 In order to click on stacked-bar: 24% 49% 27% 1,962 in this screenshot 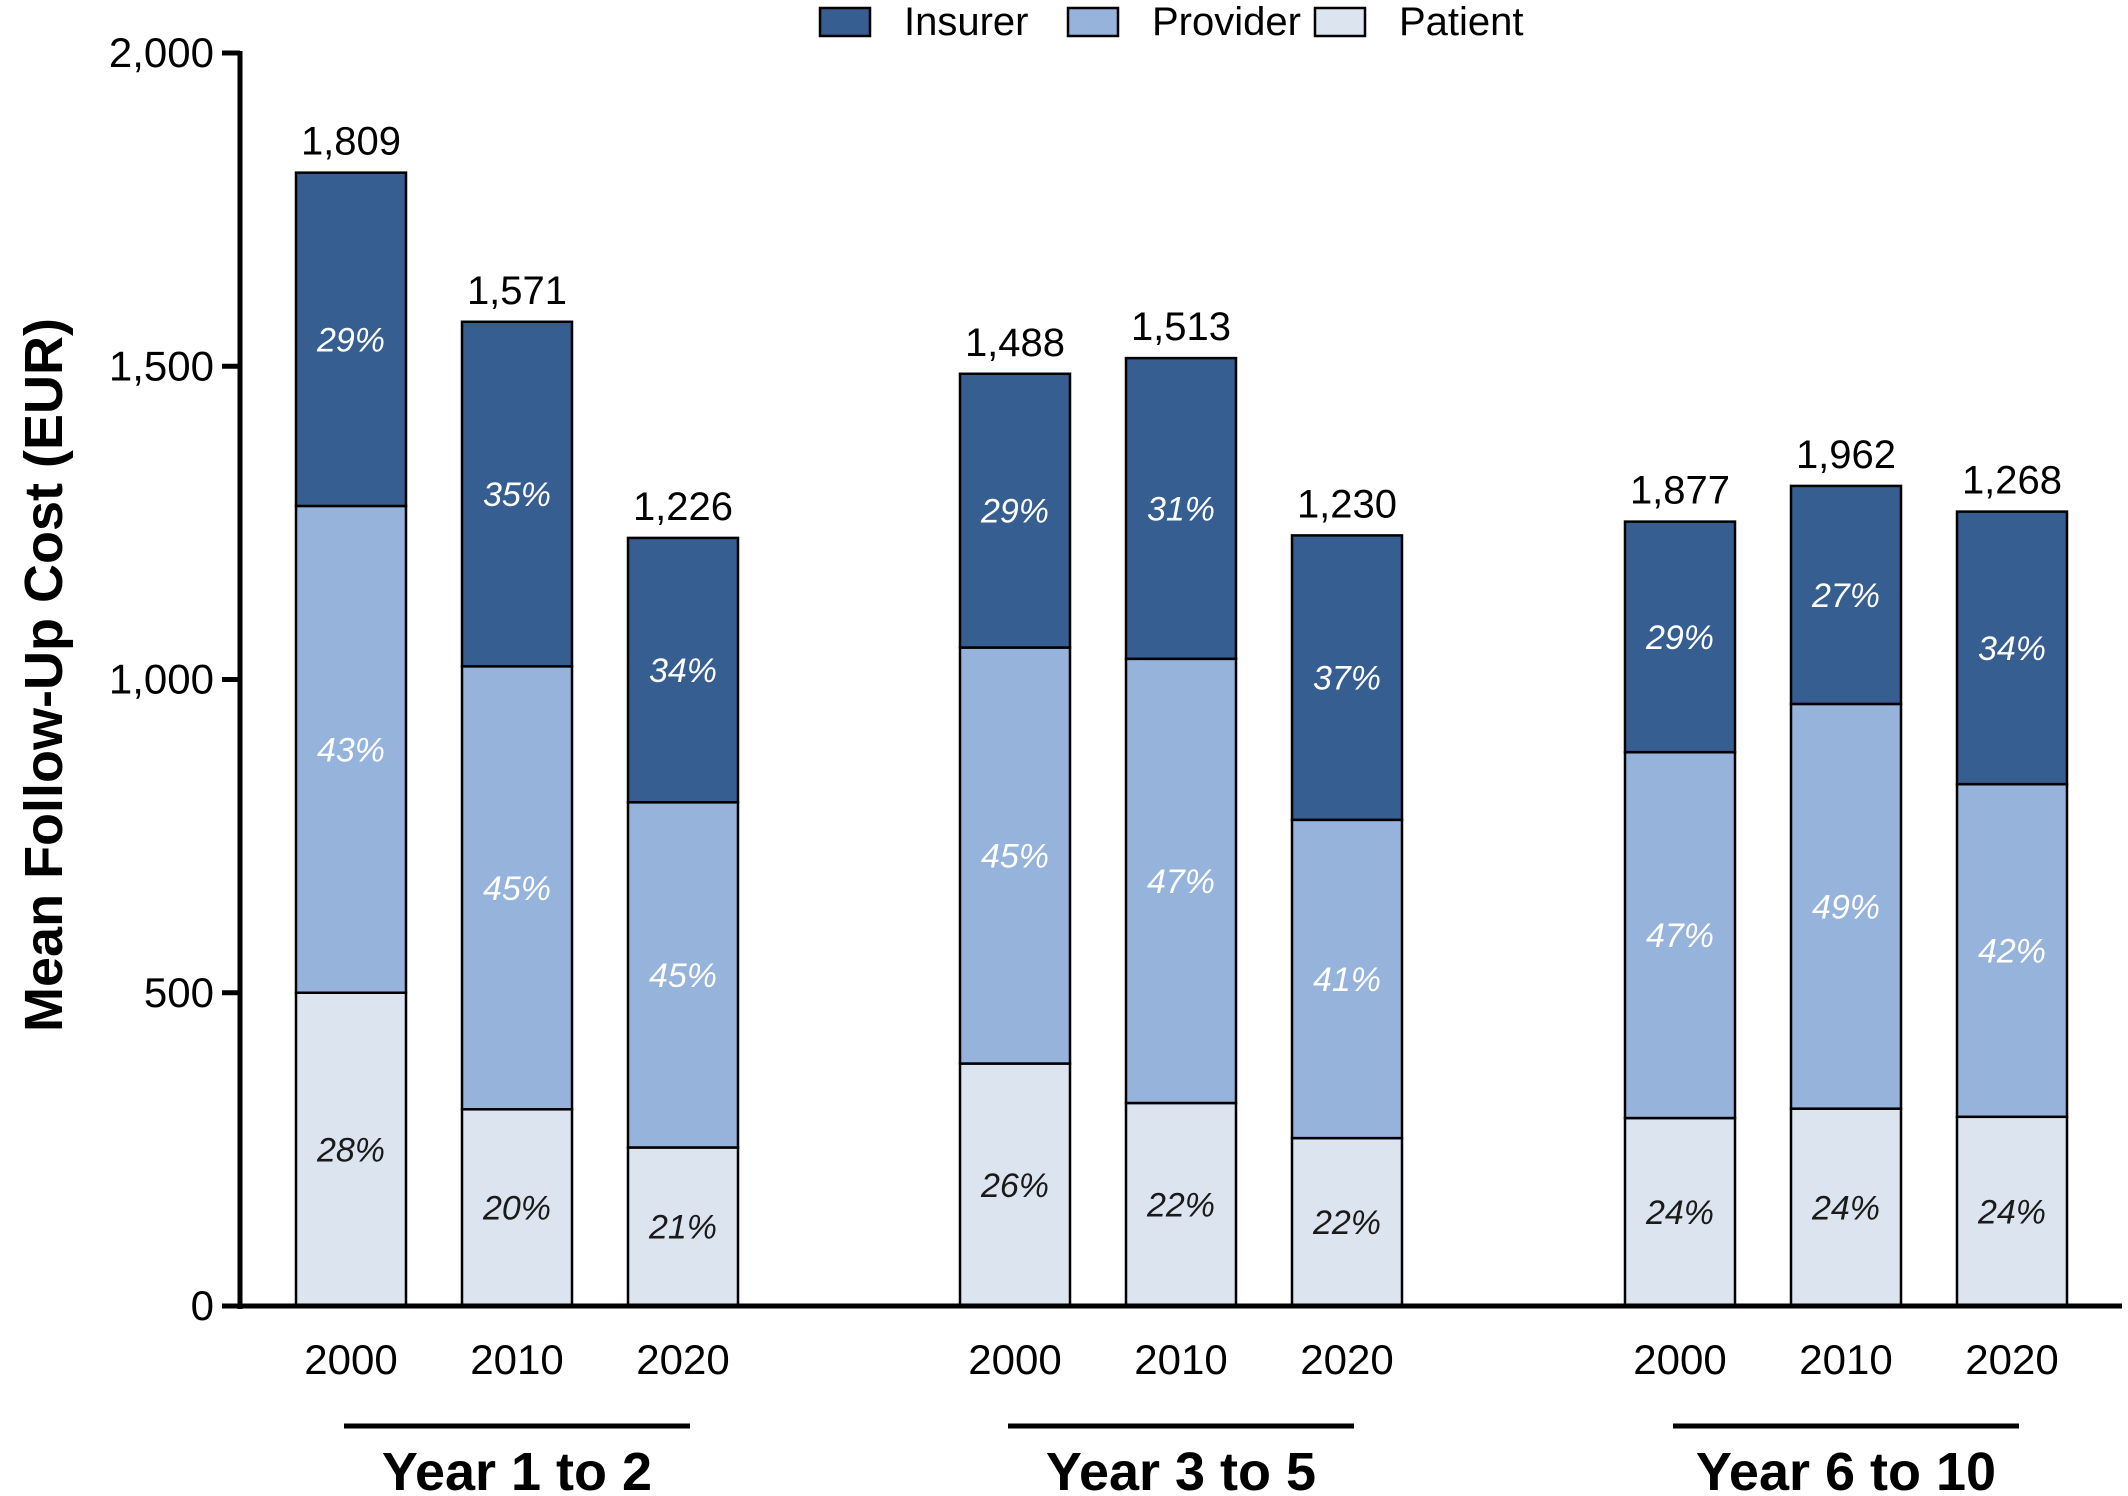, I will do `click(1846, 870)`.